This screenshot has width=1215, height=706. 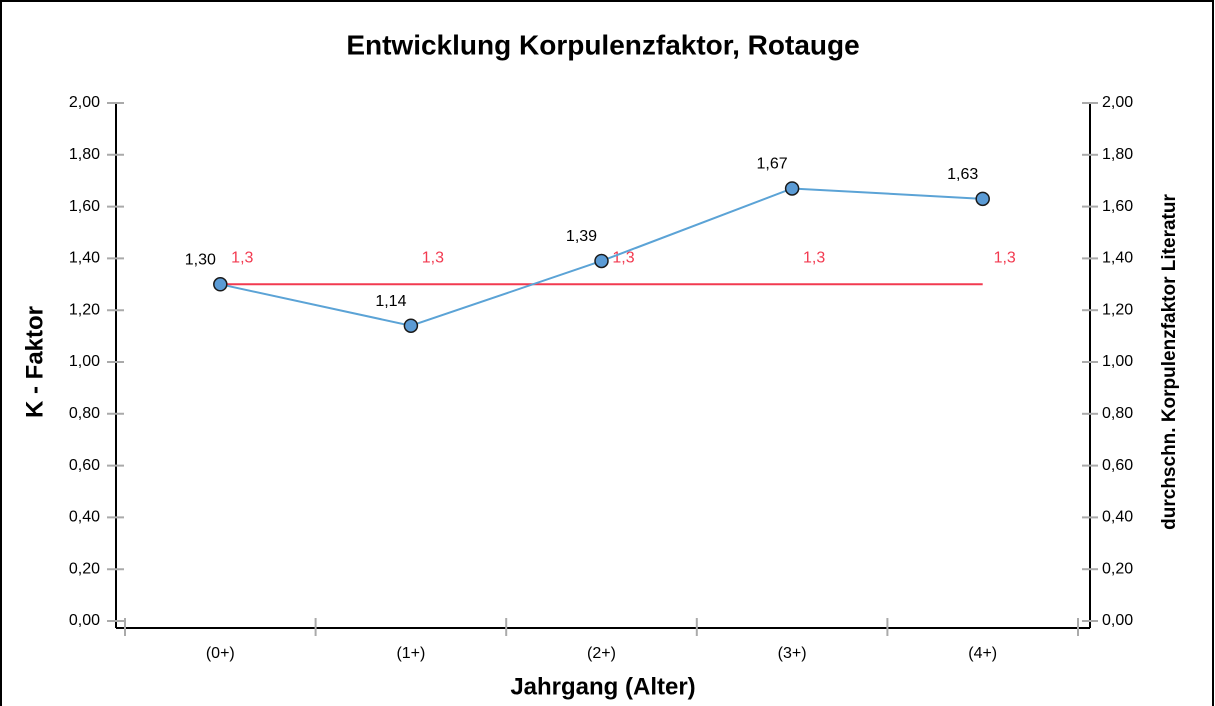 I want to click on y-tick-label: 1,20, so click(x=84, y=309).